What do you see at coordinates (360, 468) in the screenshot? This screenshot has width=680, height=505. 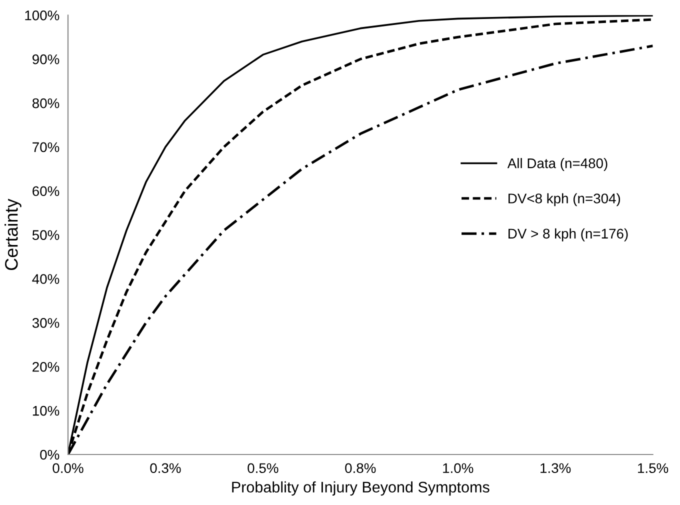 I see `x-tick-label: 0.8%` at bounding box center [360, 468].